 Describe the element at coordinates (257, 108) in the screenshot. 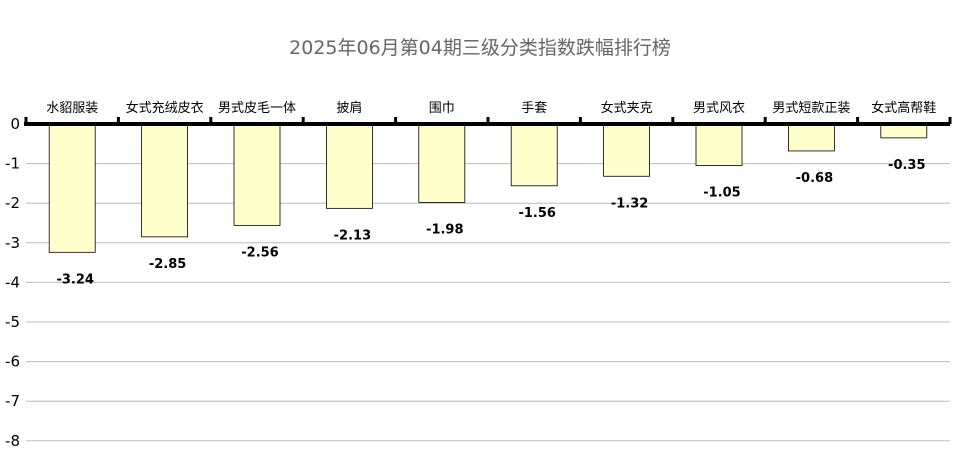

I see `category-label: 男式皮毛一体` at that location.